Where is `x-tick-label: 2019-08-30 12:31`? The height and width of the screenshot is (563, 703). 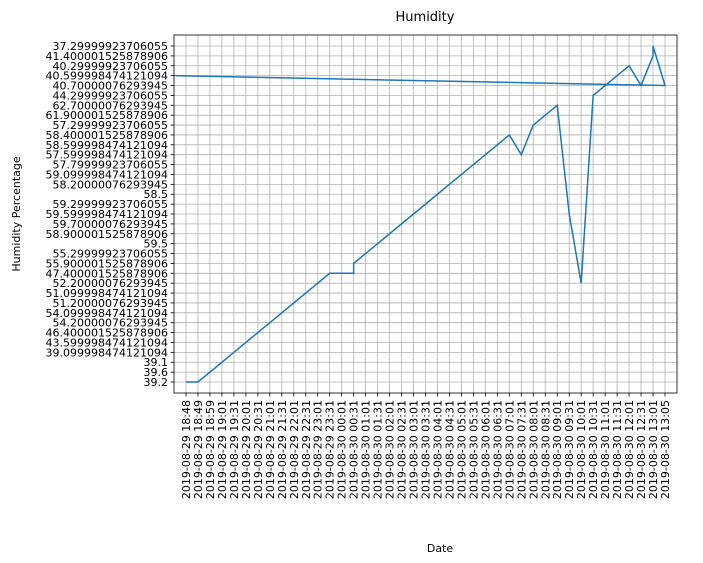 x-tick-label: 2019-08-30 12:31 is located at coordinates (641, 449).